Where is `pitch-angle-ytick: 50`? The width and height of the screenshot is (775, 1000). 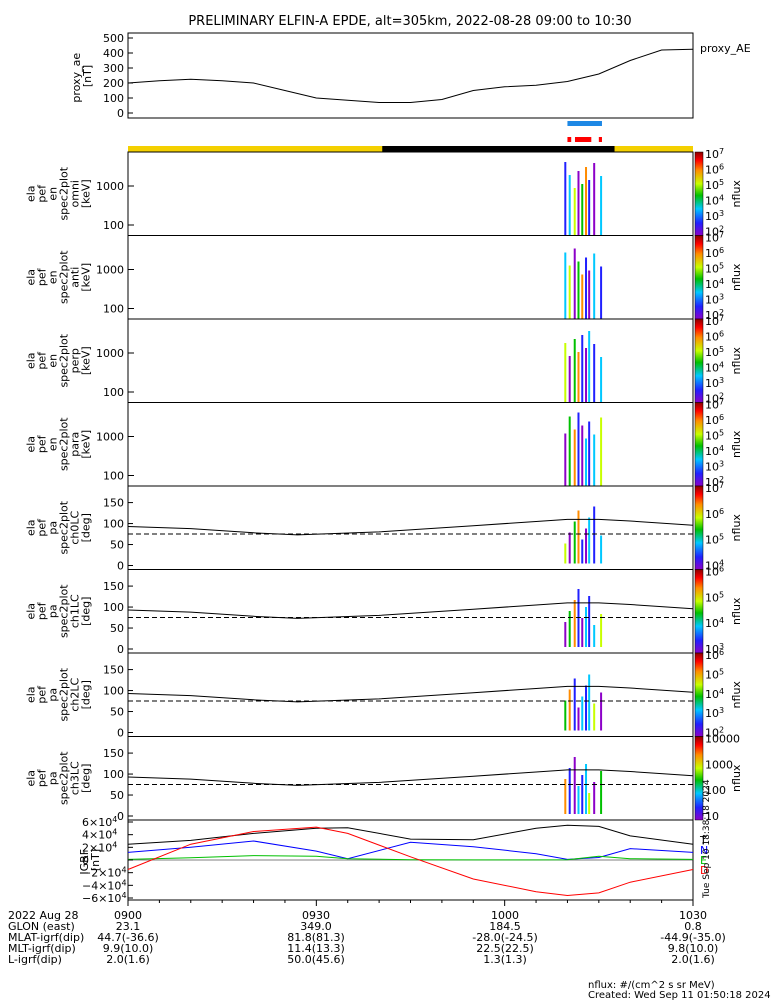
pitch-angle-ytick: 50 is located at coordinates (117, 628).